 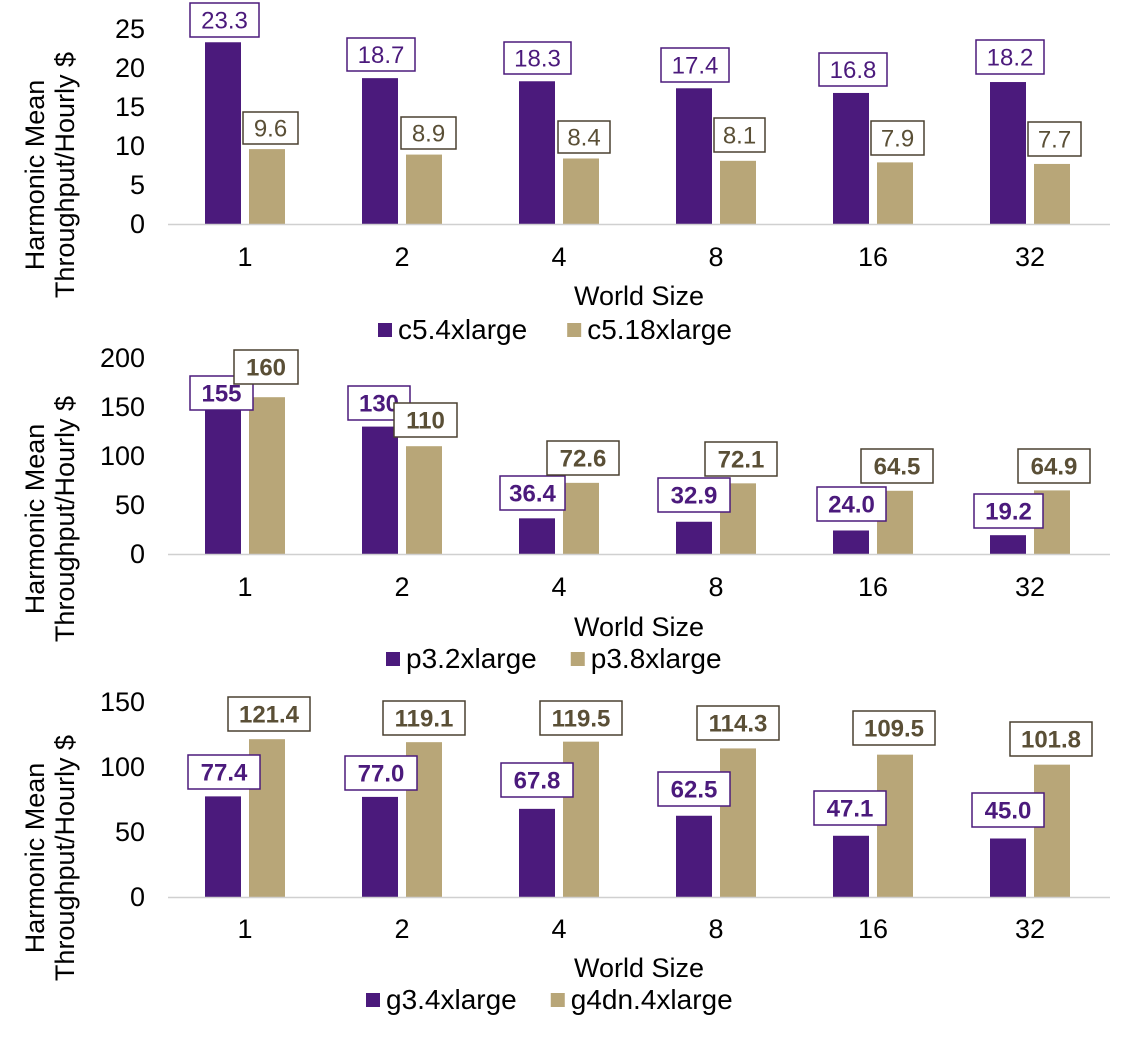 What do you see at coordinates (581, 518) in the screenshot?
I see `bar-p3.8xlarge-4` at bounding box center [581, 518].